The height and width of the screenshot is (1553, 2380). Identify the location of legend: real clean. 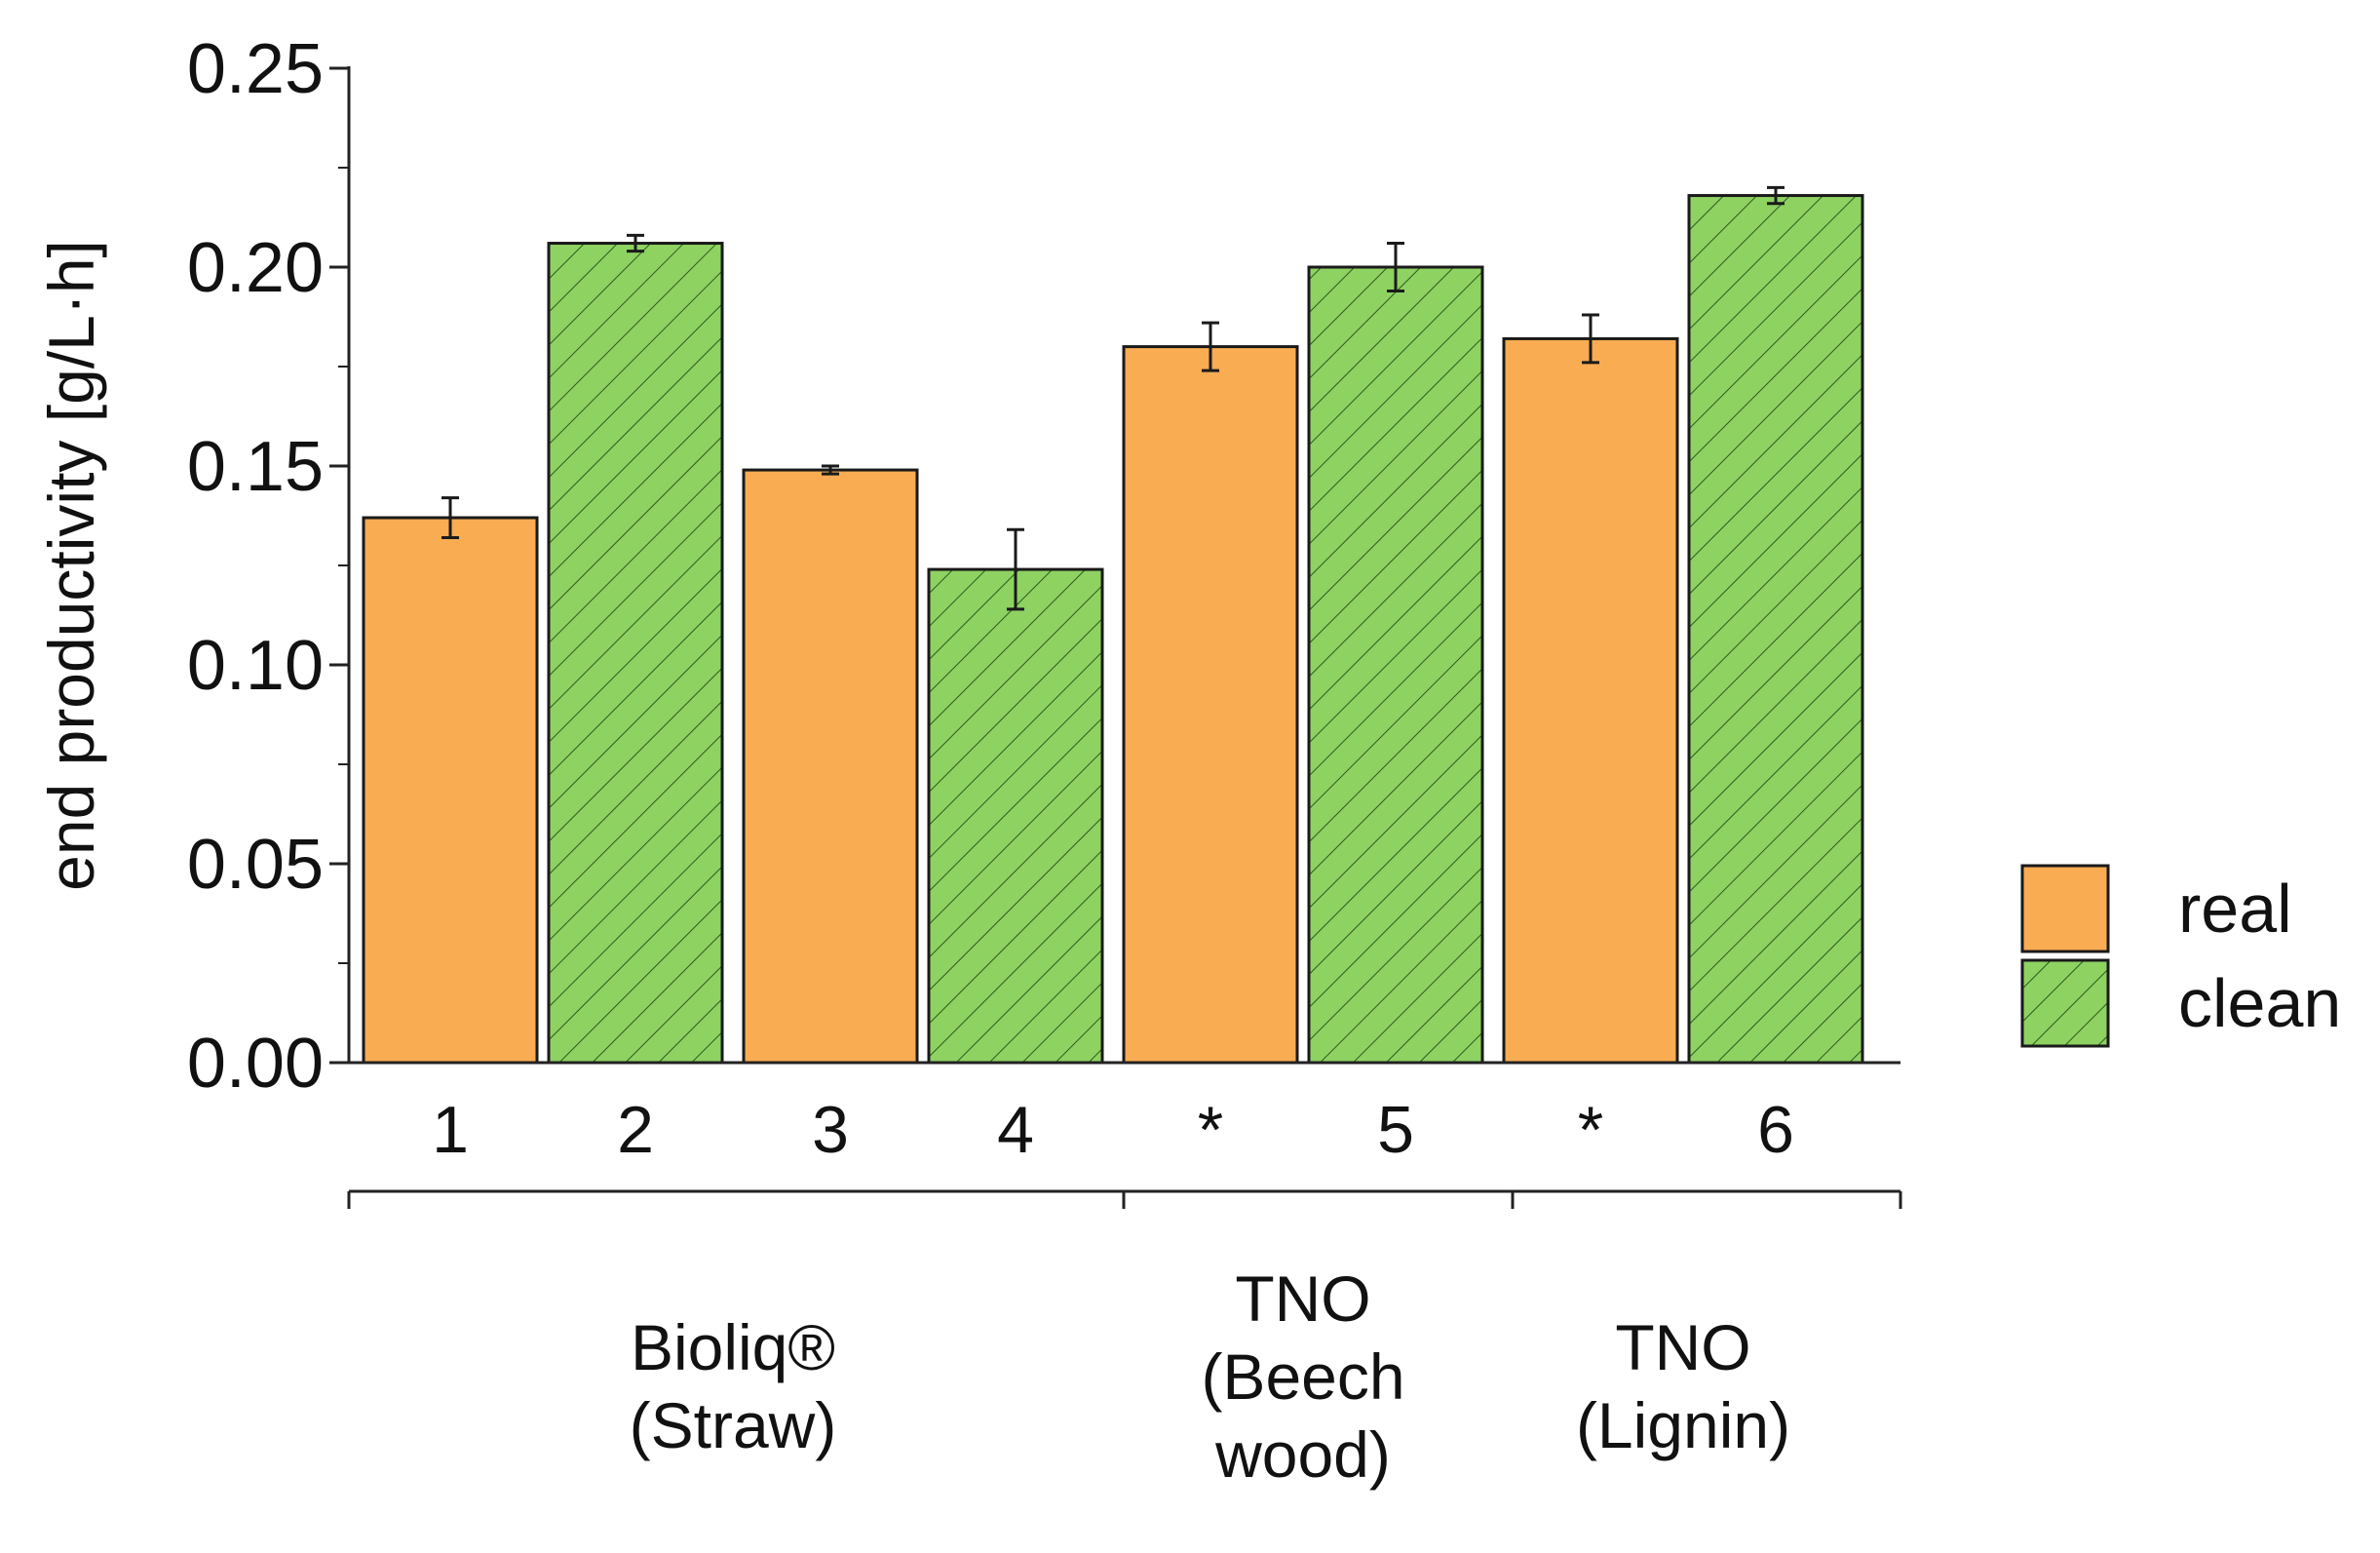
(2180, 956).